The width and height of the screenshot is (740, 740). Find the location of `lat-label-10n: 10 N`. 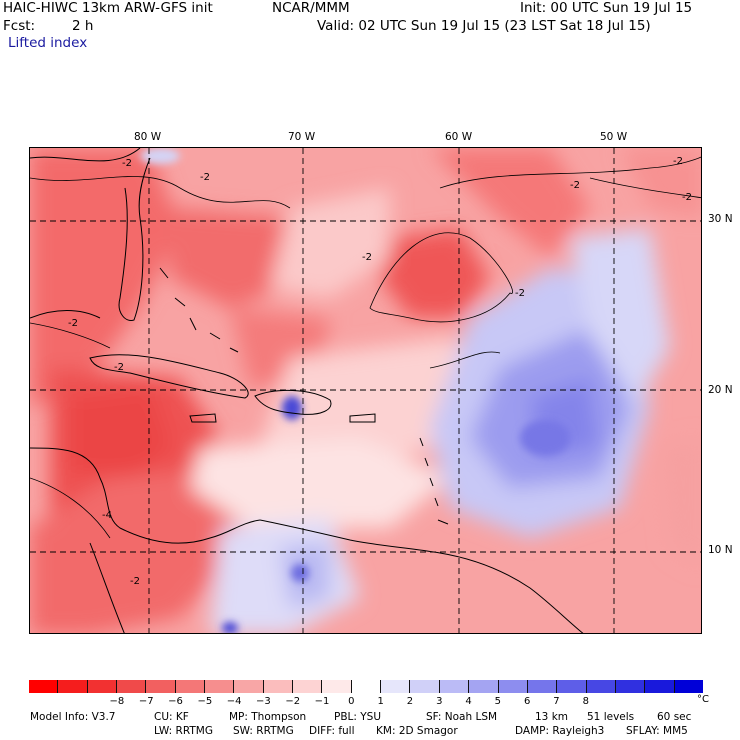

lat-label-10n: 10 N is located at coordinates (720, 550).